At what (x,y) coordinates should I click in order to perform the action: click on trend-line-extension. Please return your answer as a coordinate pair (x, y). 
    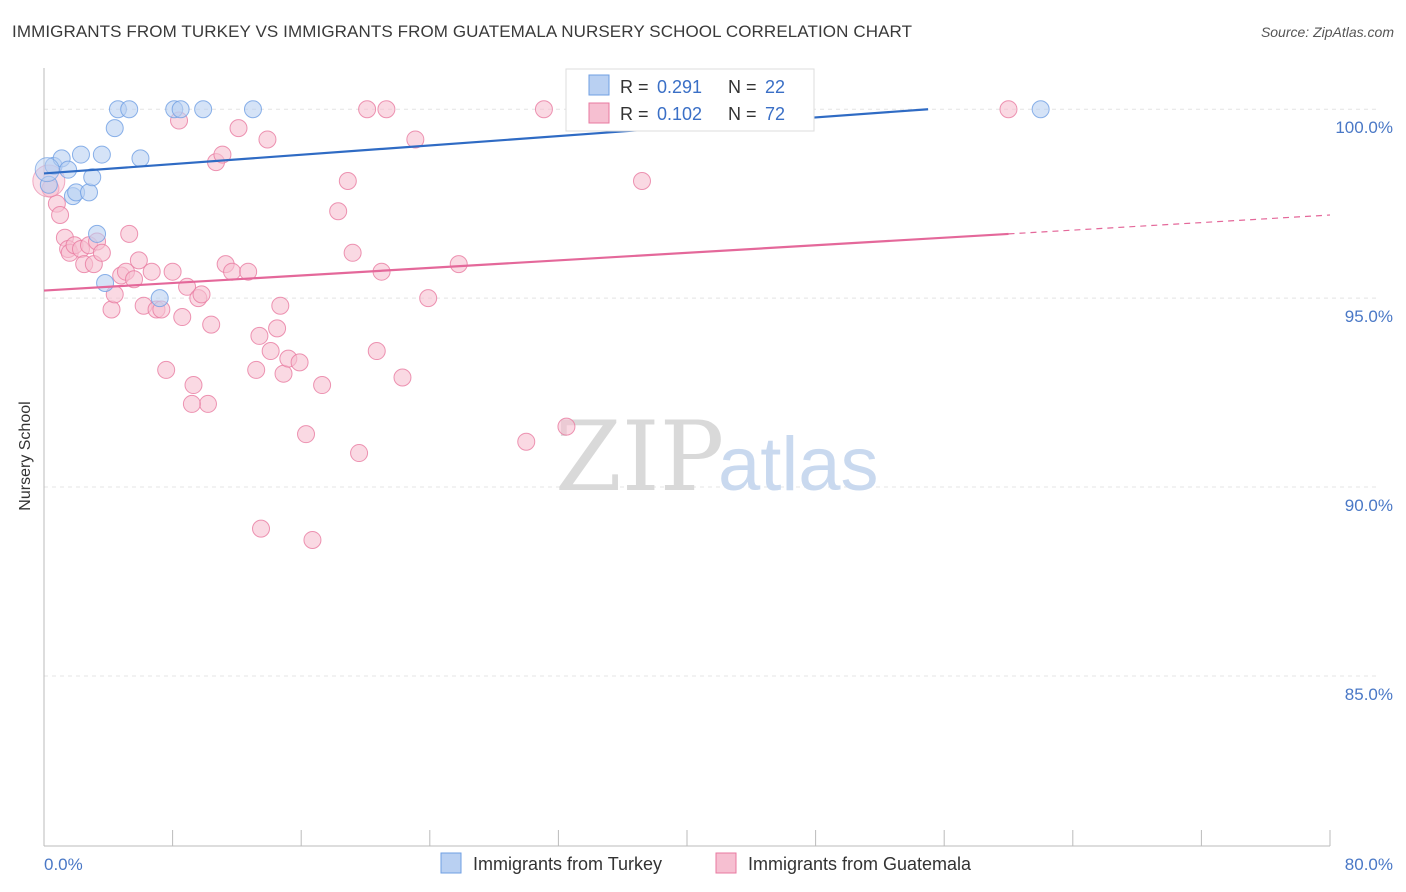
    Looking at the image, I should click on (1169, 224).